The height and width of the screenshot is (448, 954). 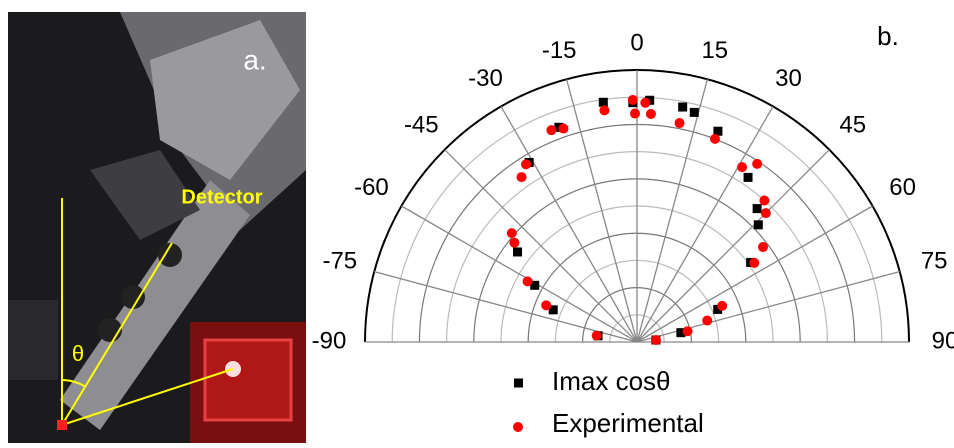 I want to click on panel-label: a., so click(x=254, y=59).